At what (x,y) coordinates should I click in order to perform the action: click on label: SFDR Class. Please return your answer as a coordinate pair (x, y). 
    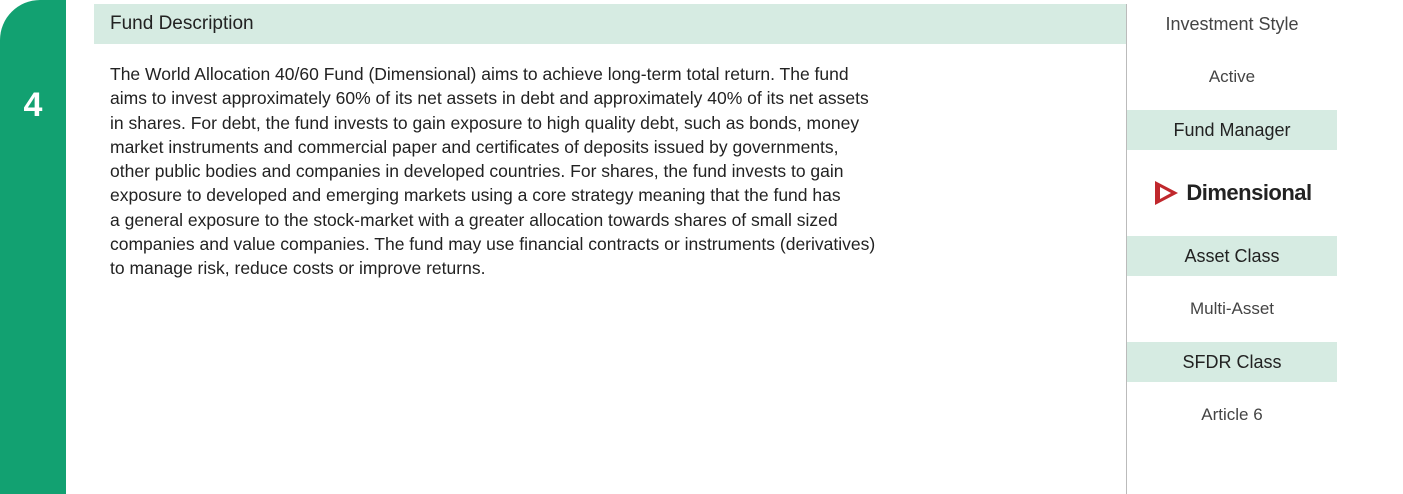
    Looking at the image, I should click on (1232, 362).